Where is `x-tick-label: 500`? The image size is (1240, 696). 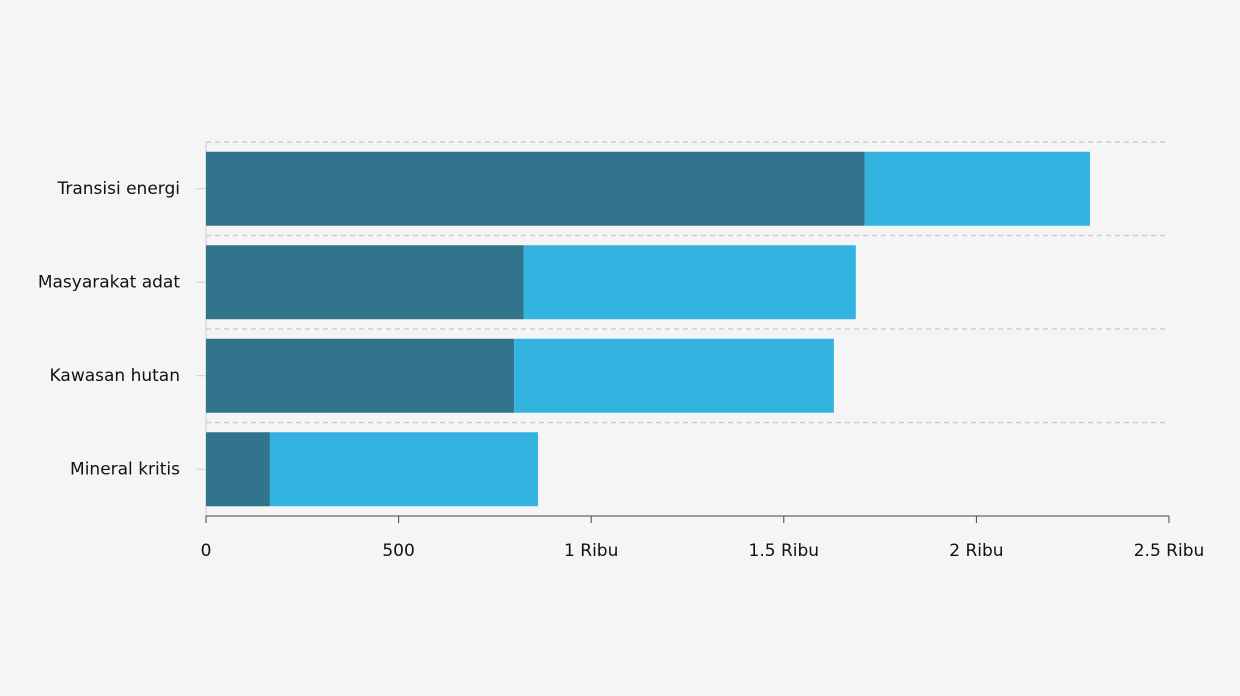
x-tick-label: 500 is located at coordinates (398, 551).